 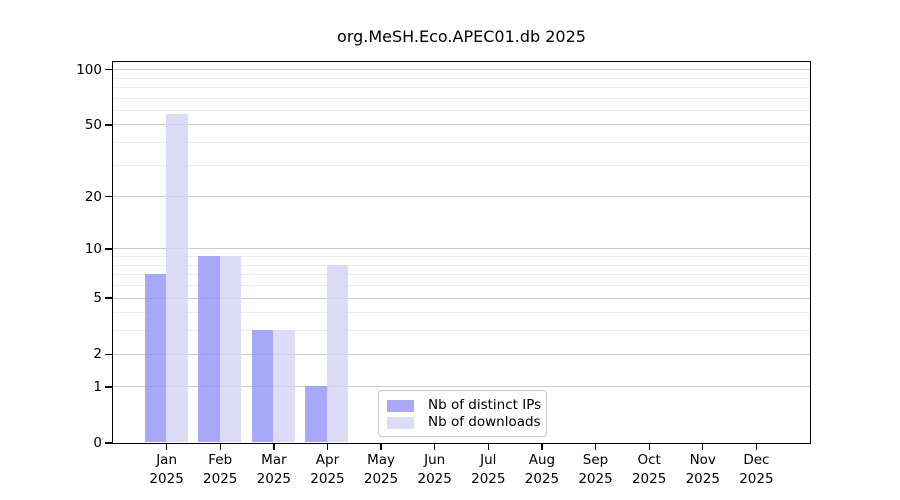 I want to click on x-tick-label-nov: Nov 2025, so click(x=702, y=469).